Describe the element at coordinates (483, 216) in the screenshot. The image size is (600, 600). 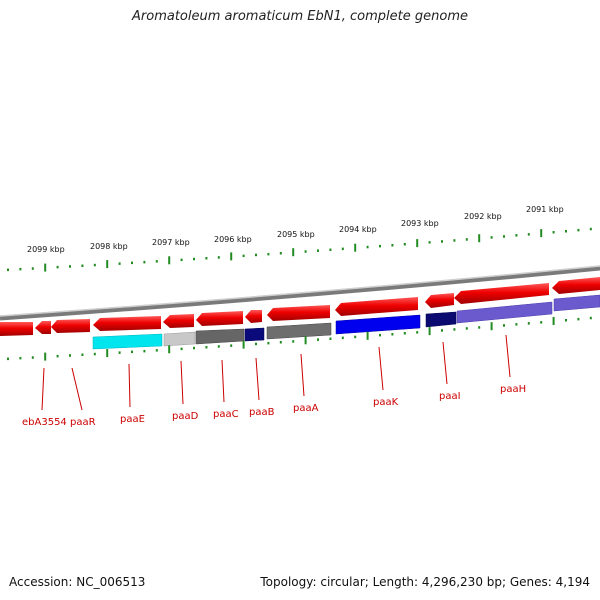
I see `kbp-label: 2092 kbp` at that location.